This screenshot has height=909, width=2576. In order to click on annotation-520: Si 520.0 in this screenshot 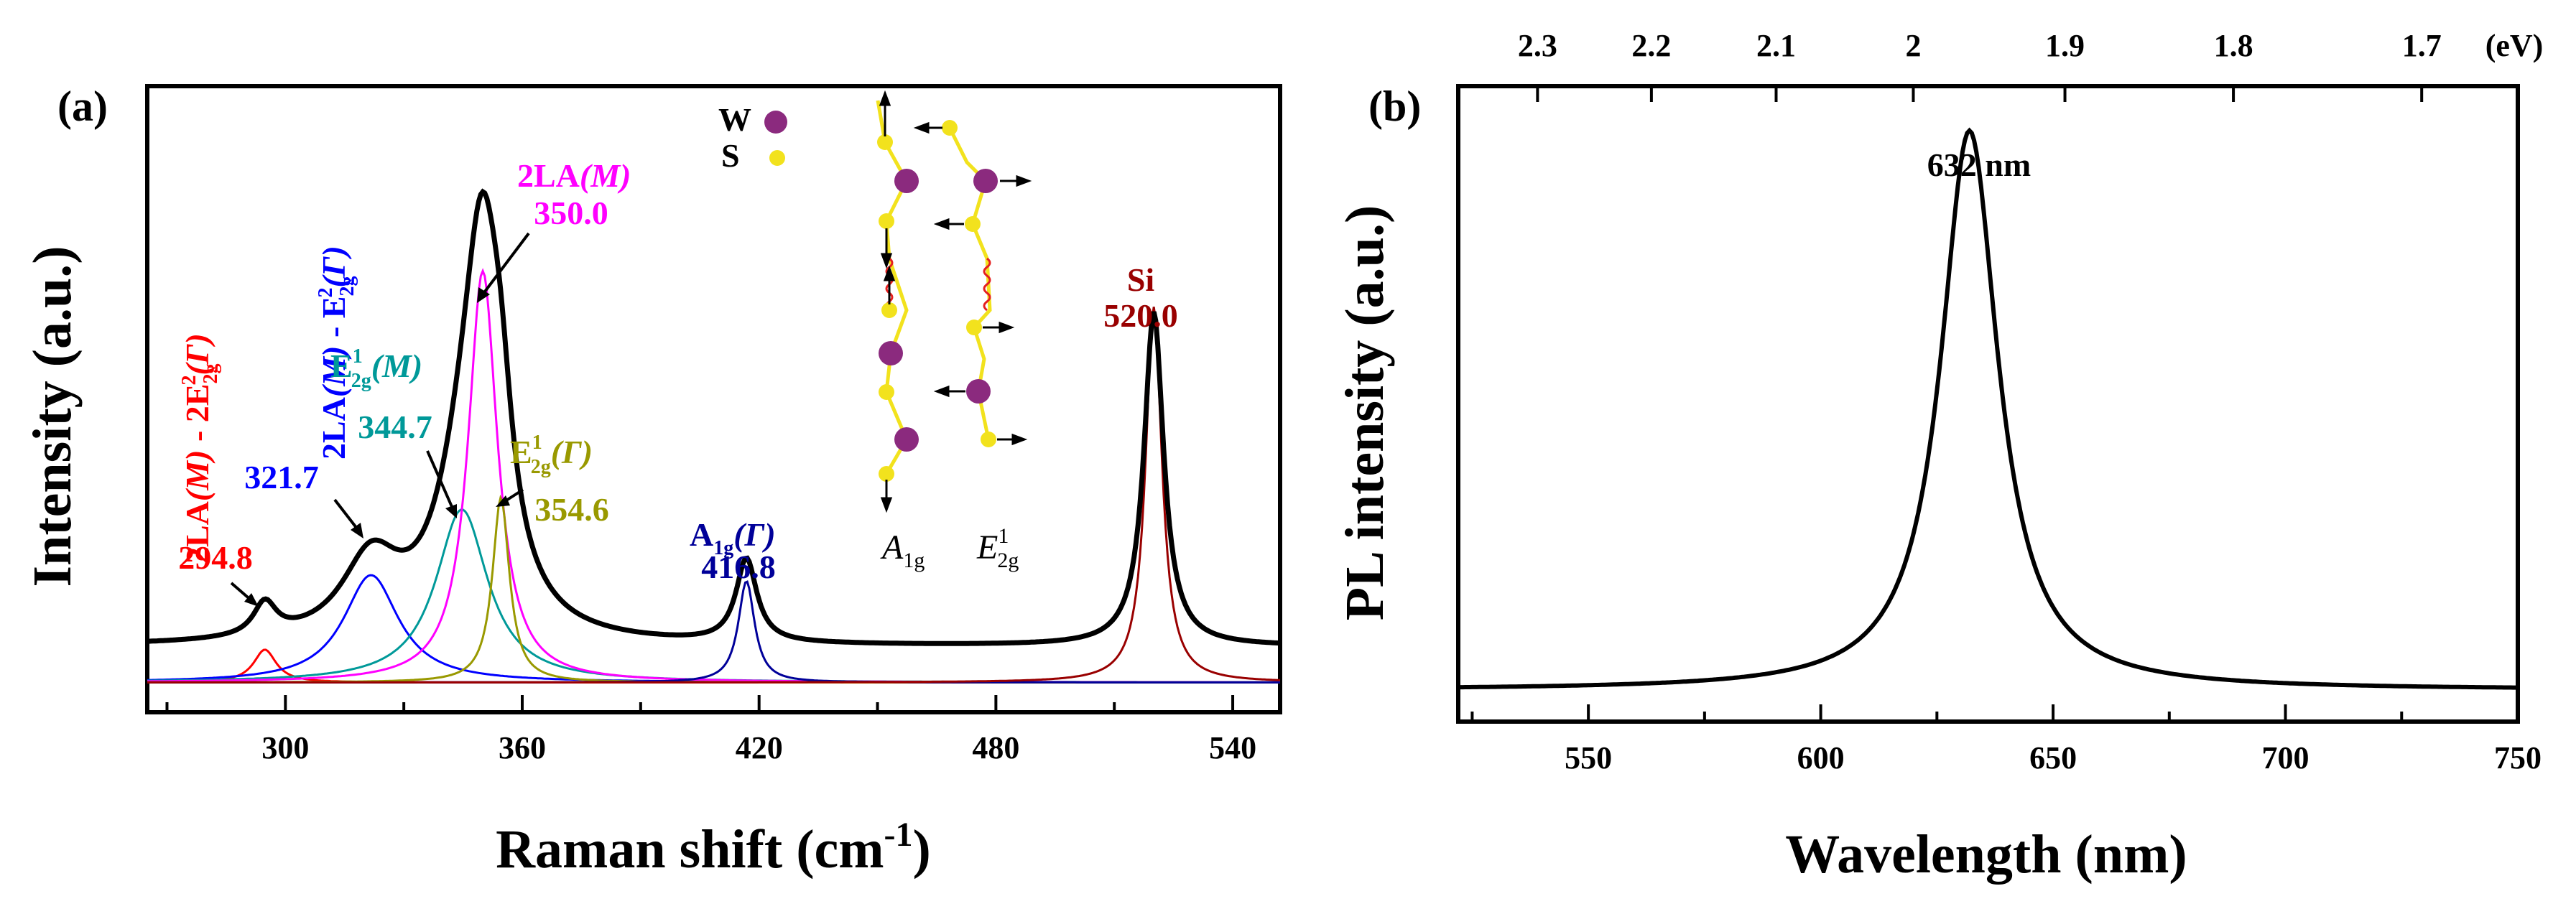, I will do `click(1140, 297)`.